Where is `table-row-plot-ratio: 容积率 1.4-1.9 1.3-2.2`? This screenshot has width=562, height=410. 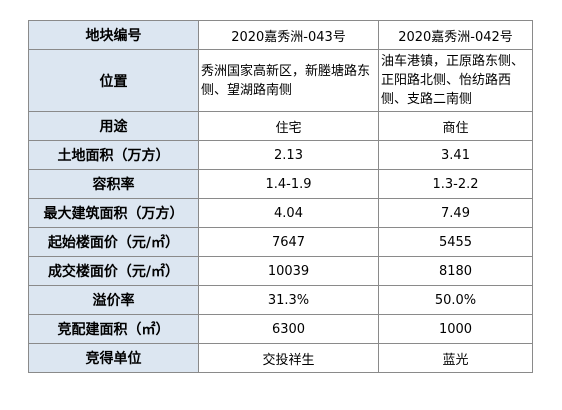
table-row-plot-ratio: 容积率 1.4-1.9 1.3-2.2 is located at coordinates (280, 184).